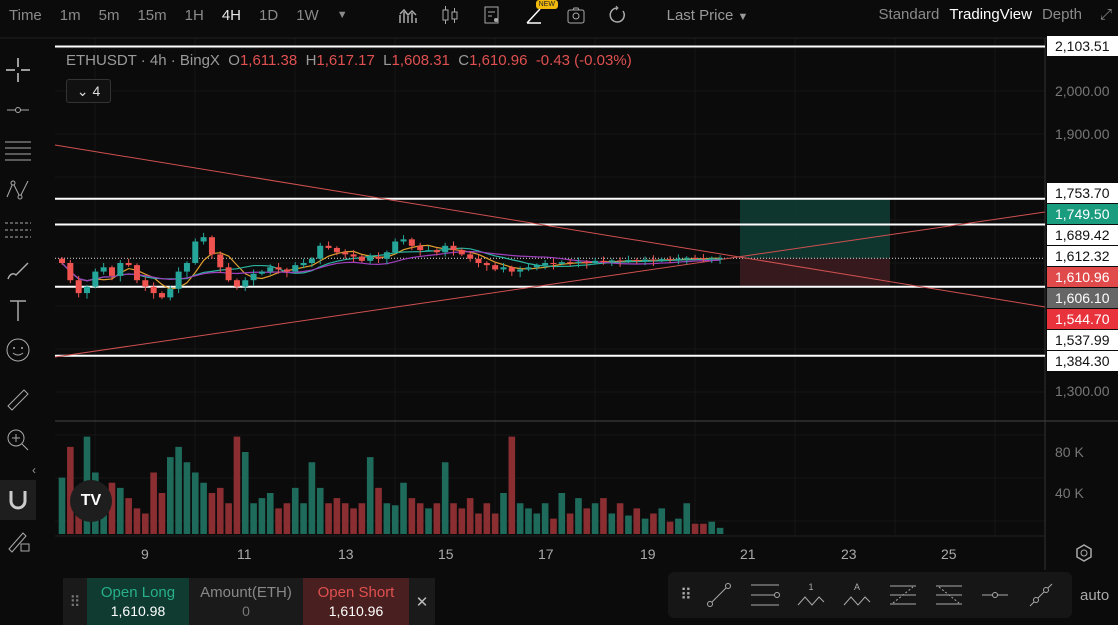 Image resolution: width=1118 pixels, height=625 pixels. What do you see at coordinates (138, 601) in the screenshot?
I see `open-long-button: Open Long 1,610.98` at bounding box center [138, 601].